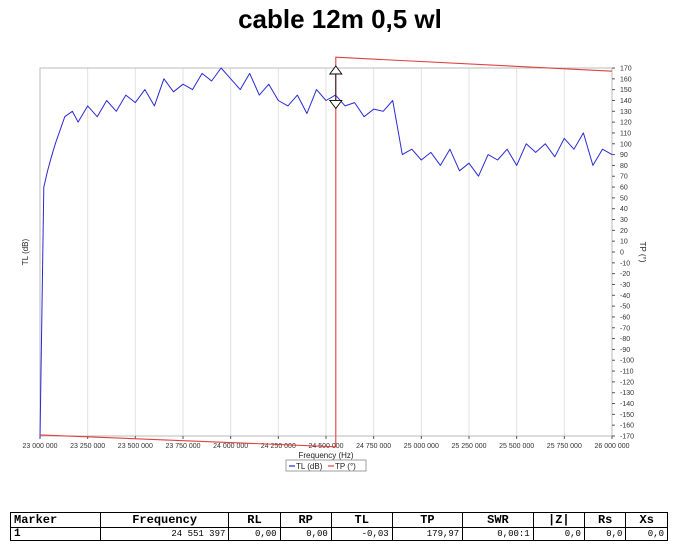 This screenshot has width=680, height=556. What do you see at coordinates (625, 339) in the screenshot?
I see `y-tick-label: -80` at bounding box center [625, 339].